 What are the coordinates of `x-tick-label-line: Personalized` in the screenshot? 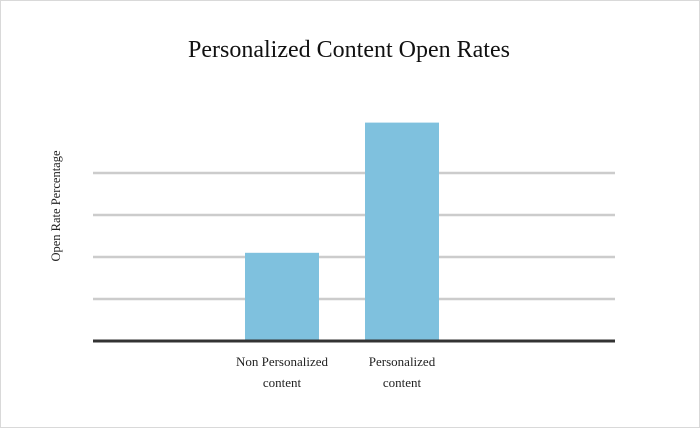 It's located at (402, 361).